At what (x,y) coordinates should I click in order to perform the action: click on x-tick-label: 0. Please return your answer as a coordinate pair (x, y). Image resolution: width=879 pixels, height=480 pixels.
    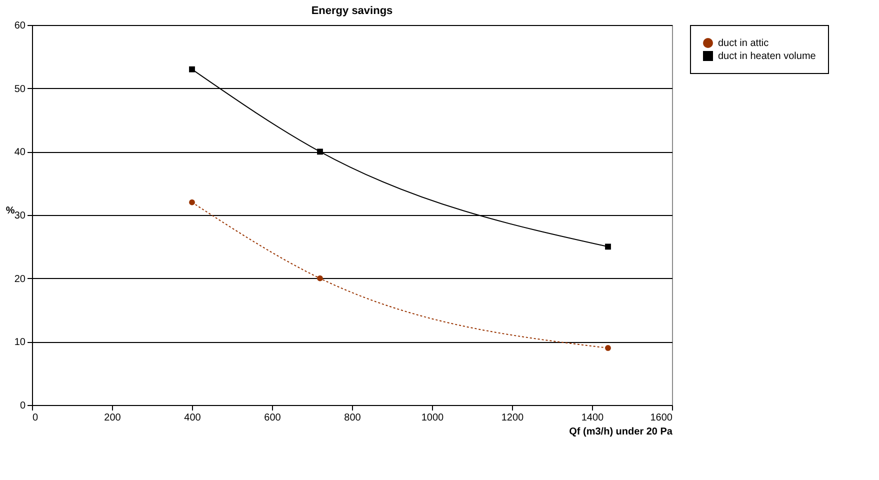
    Looking at the image, I should click on (35, 418).